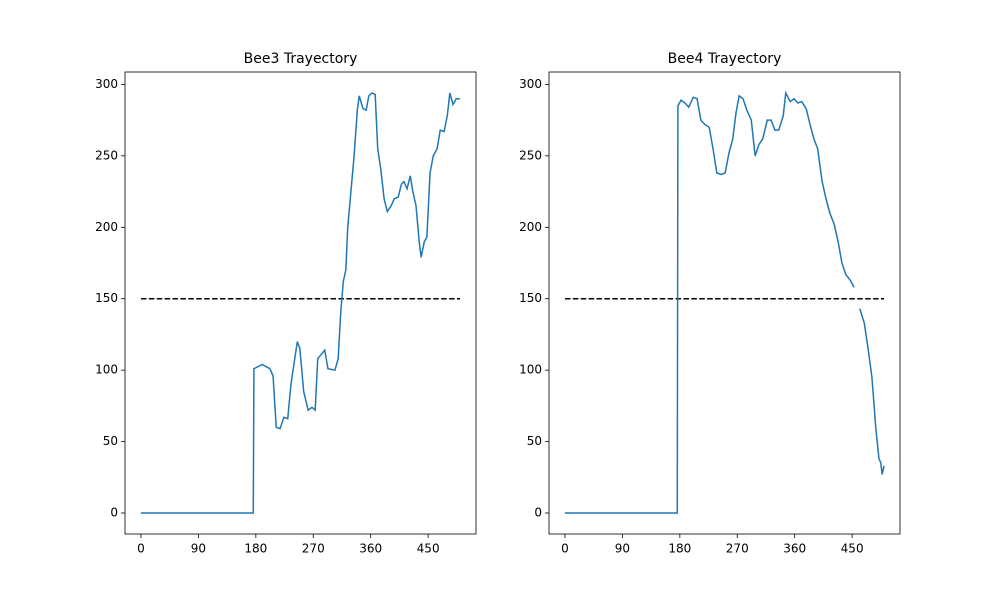 The image size is (1000, 600). What do you see at coordinates (301, 59) in the screenshot?
I see `chart-title: Bee3 Trayectory` at bounding box center [301, 59].